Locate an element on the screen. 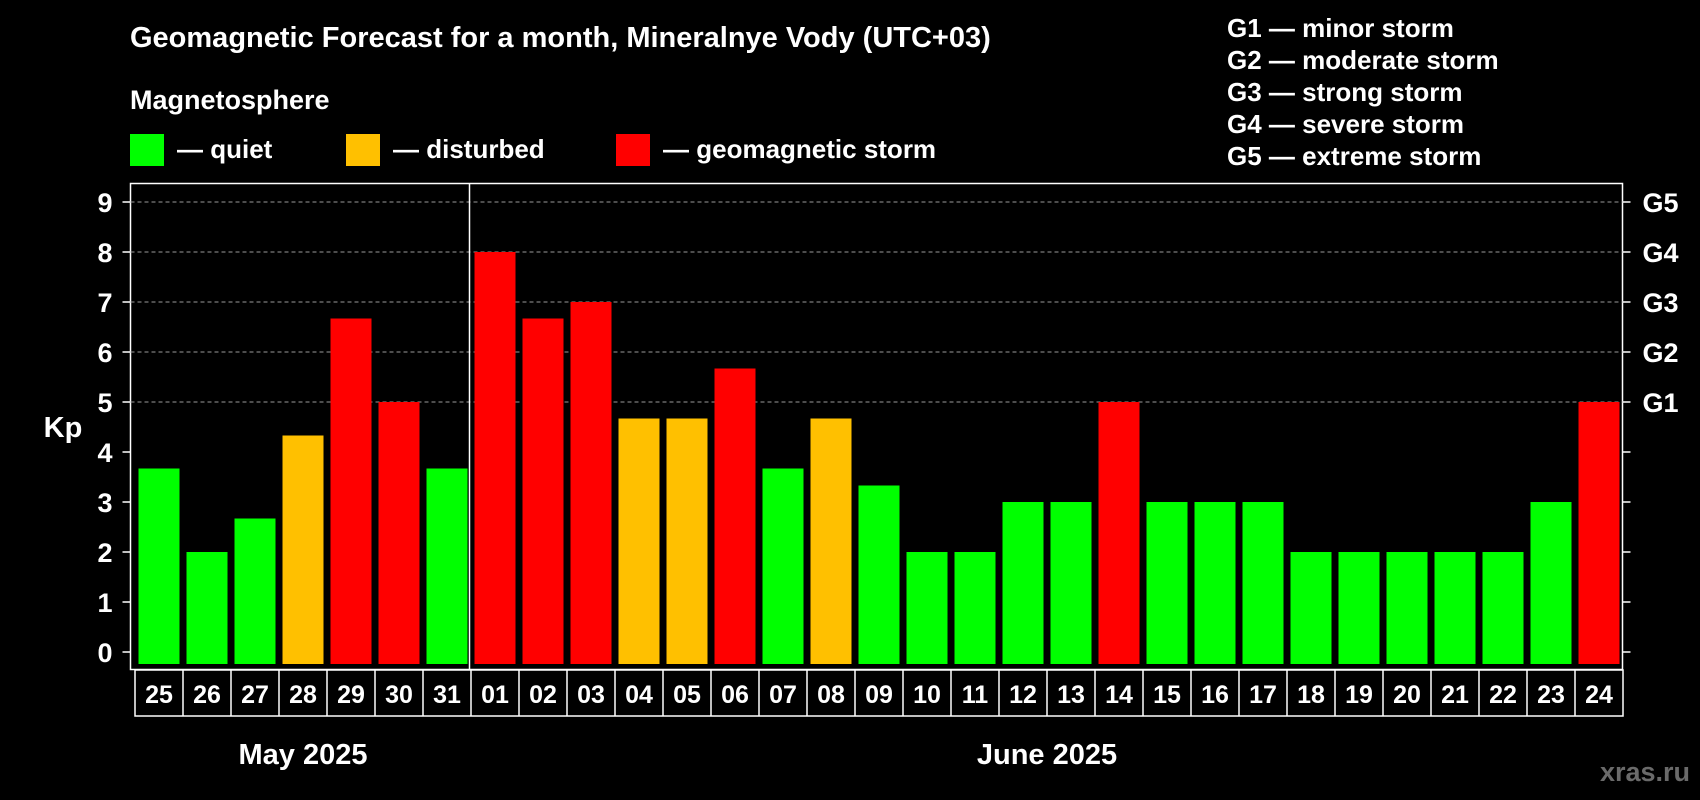  day-label-10: 10 is located at coordinates (927, 695).